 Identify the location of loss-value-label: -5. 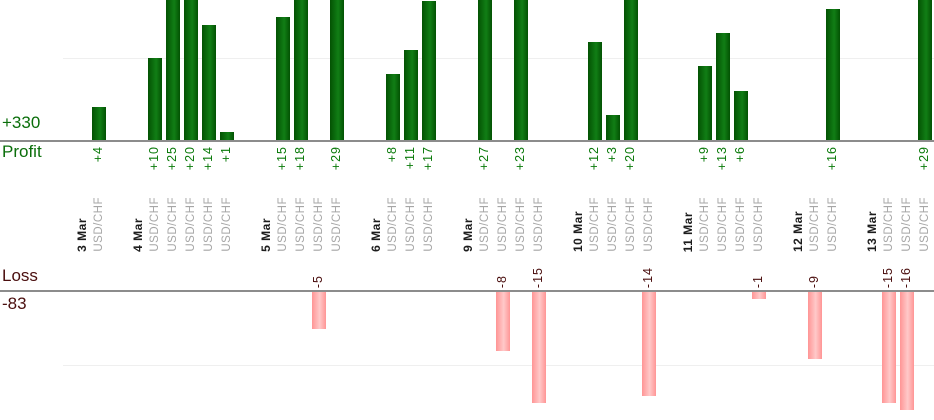
(319, 267).